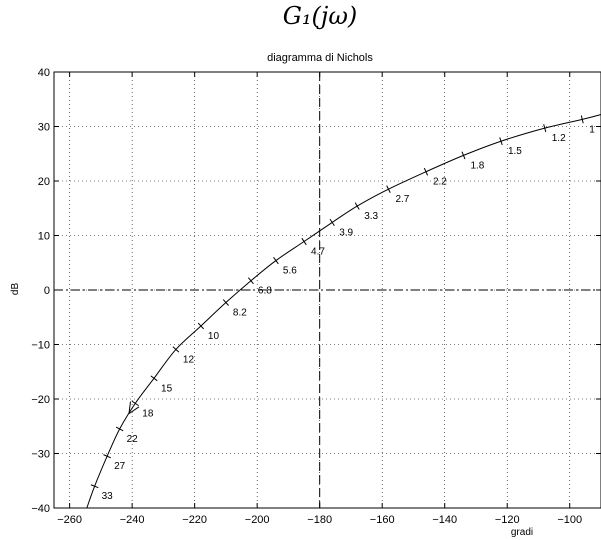 The image size is (601, 540). What do you see at coordinates (265, 291) in the screenshot?
I see `frequency-label: 6.8` at bounding box center [265, 291].